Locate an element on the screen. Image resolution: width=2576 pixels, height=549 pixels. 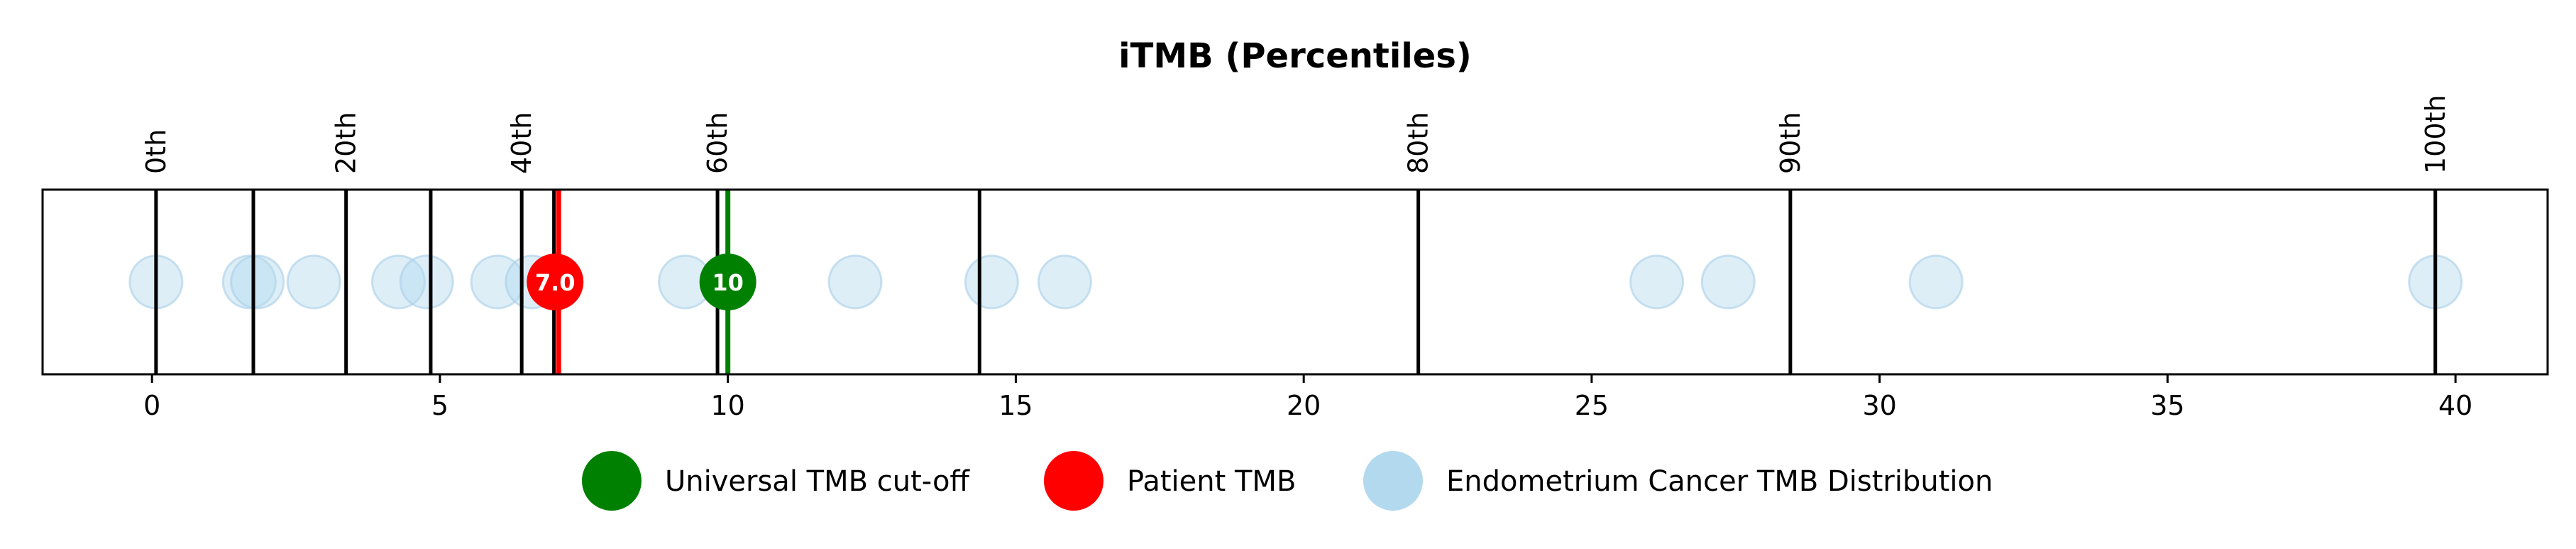
chart-title: iTMB (Percentiles) is located at coordinates (1295, 56).